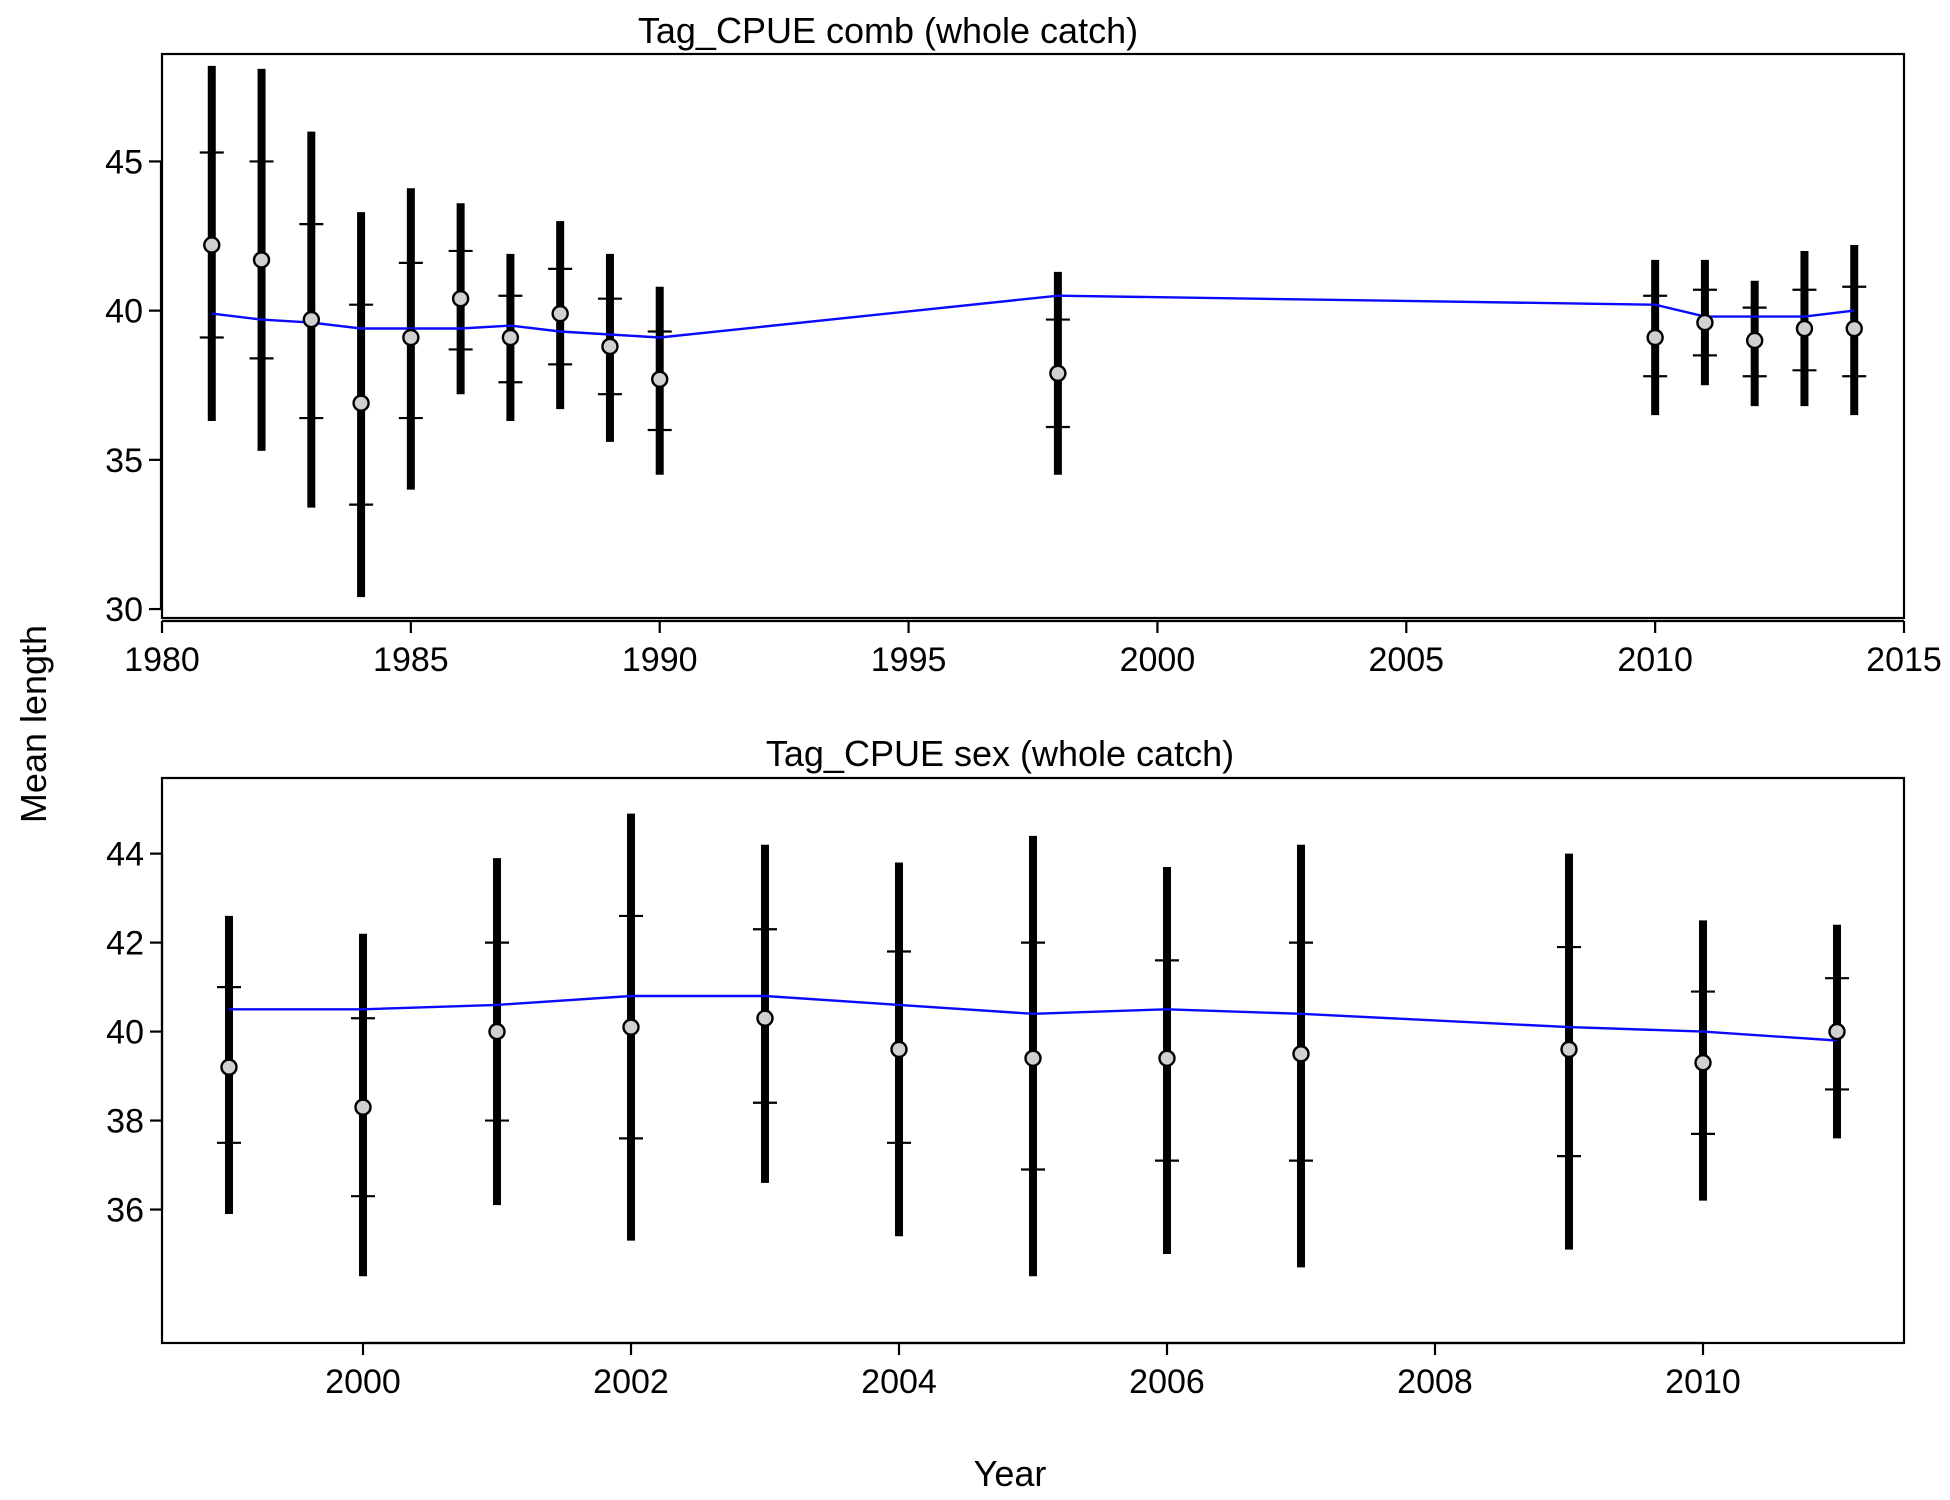  Describe the element at coordinates (1000, 753) in the screenshot. I see `panel-2-title: Tag_CPUE sex (whole catch)` at that location.